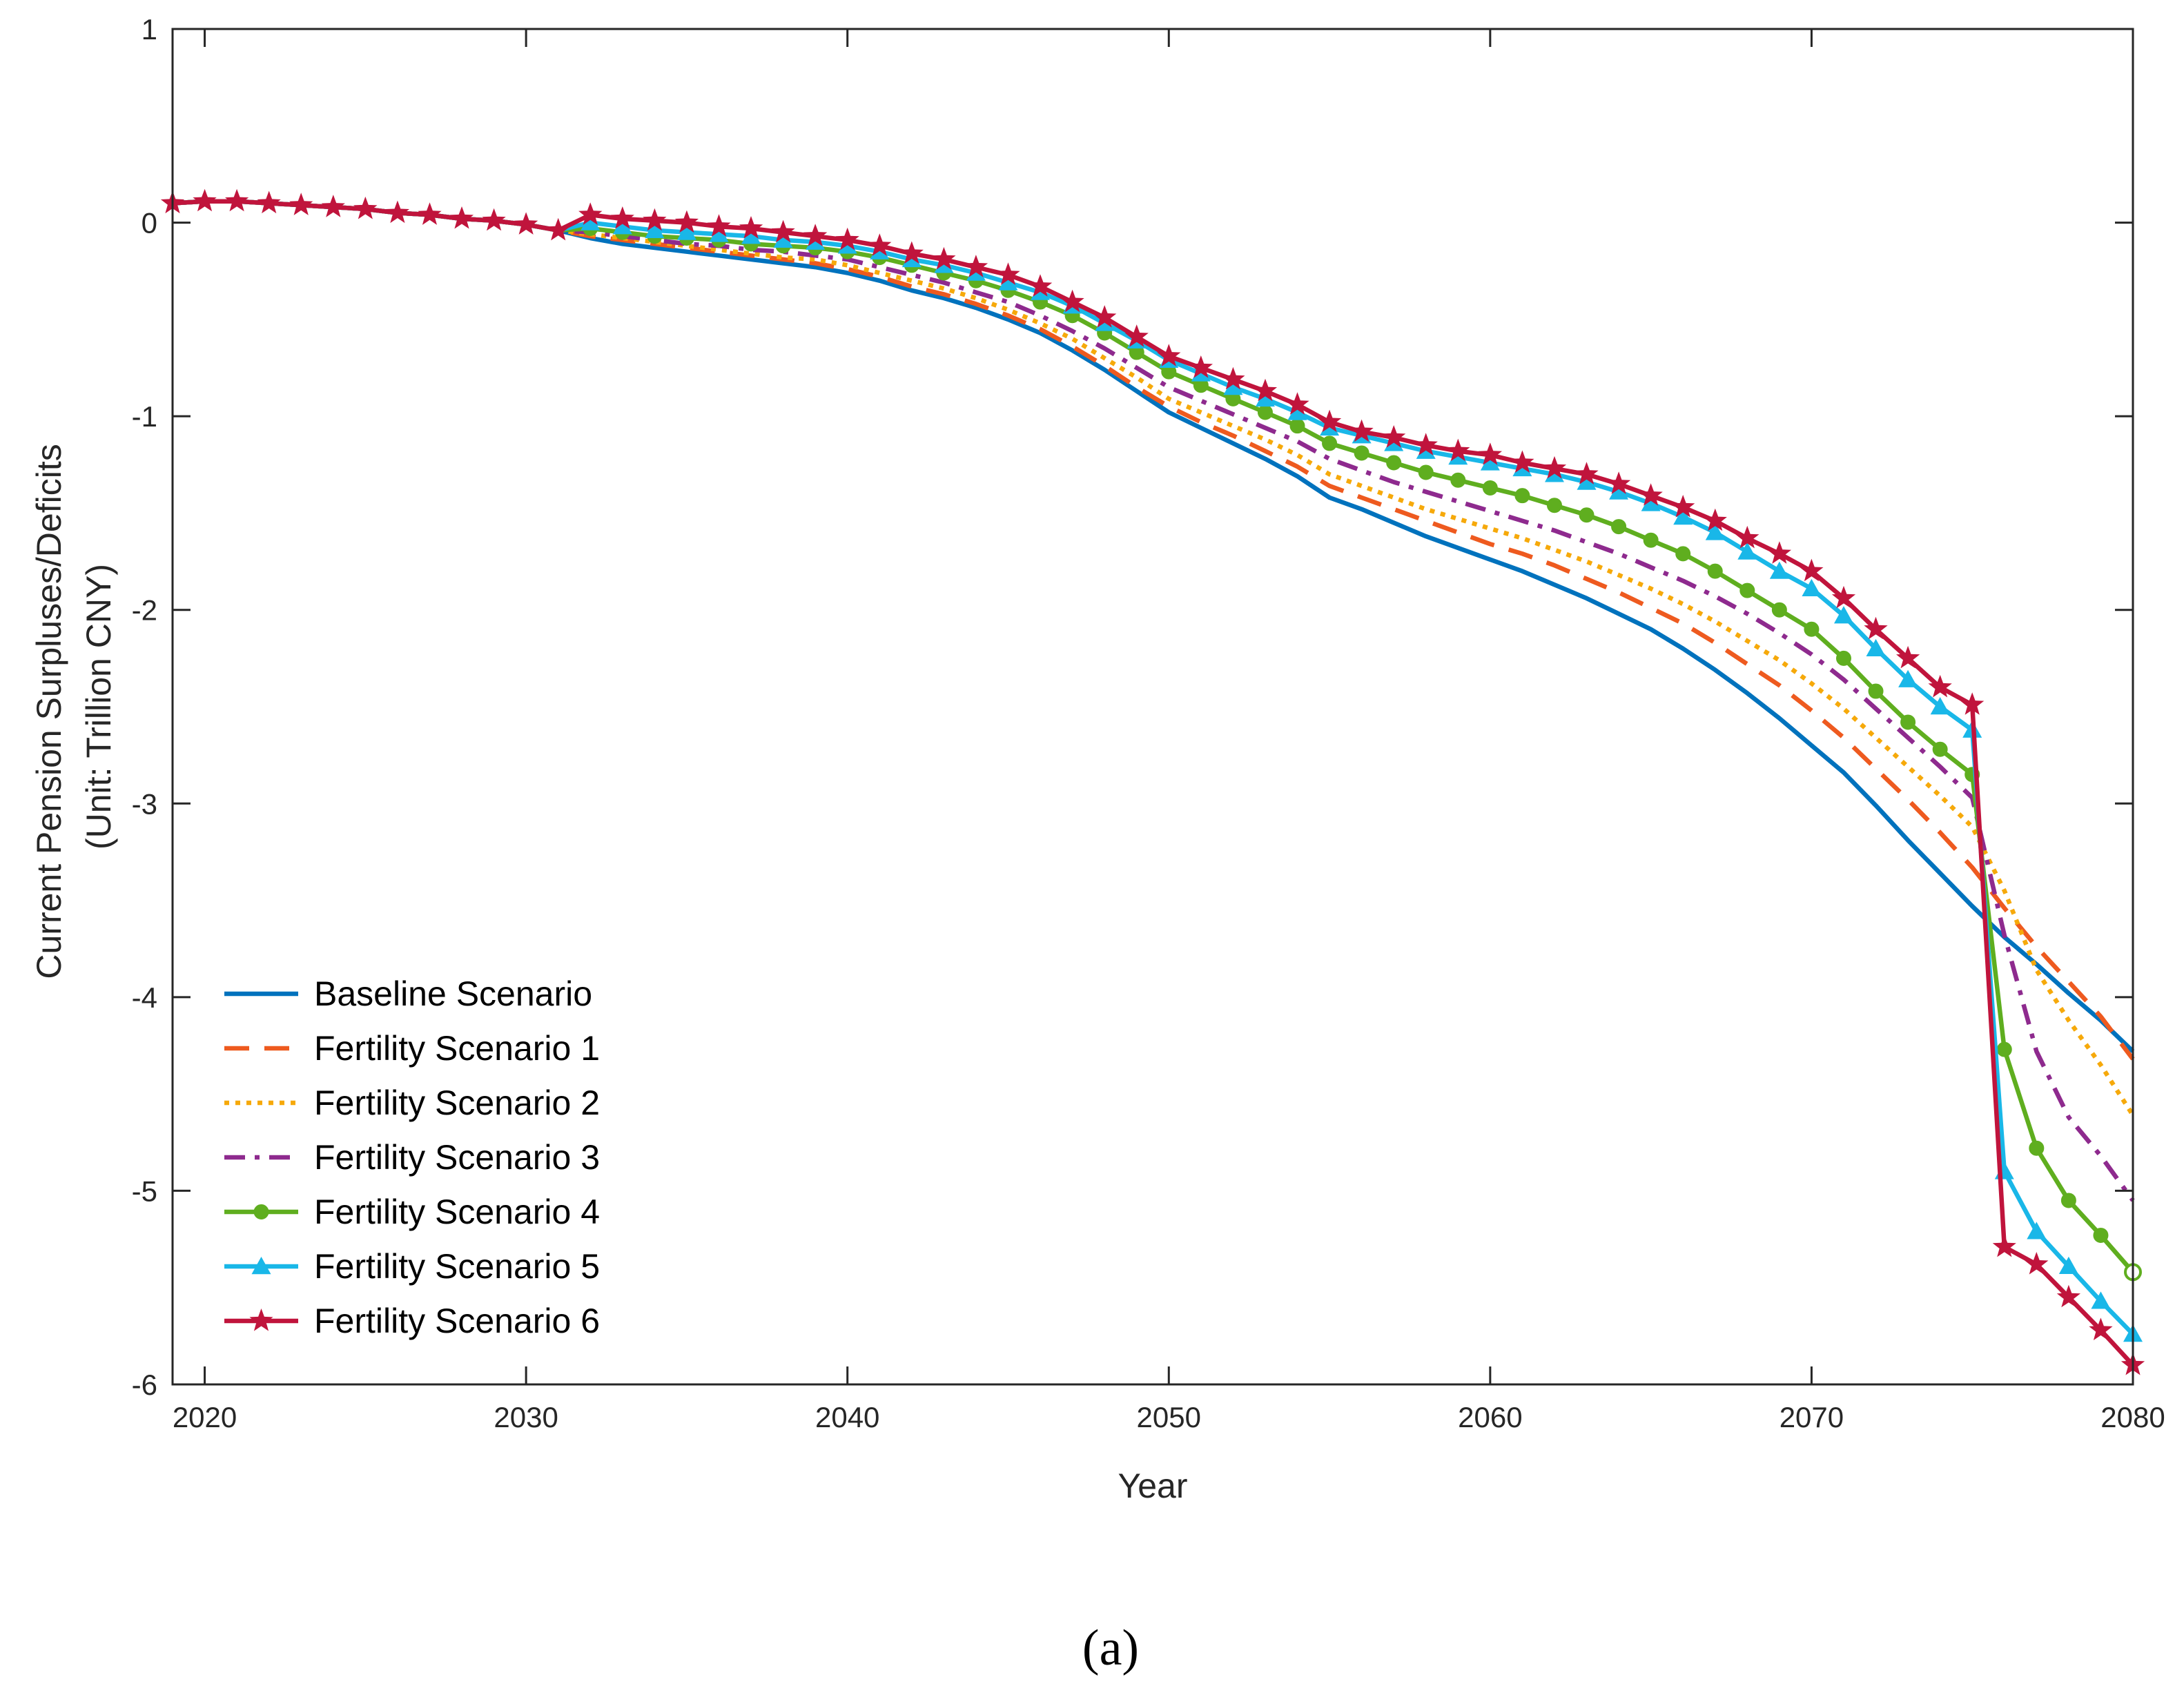 This screenshot has height=1686, width=2184. I want to click on legend-label: Fertility Scenario 4, so click(457, 1212).